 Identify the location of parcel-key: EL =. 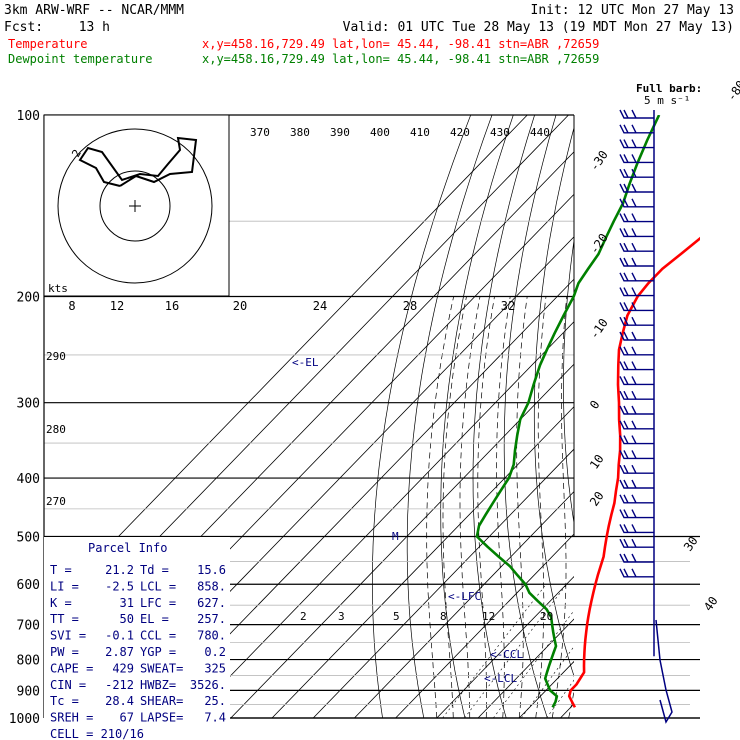
(154, 619).